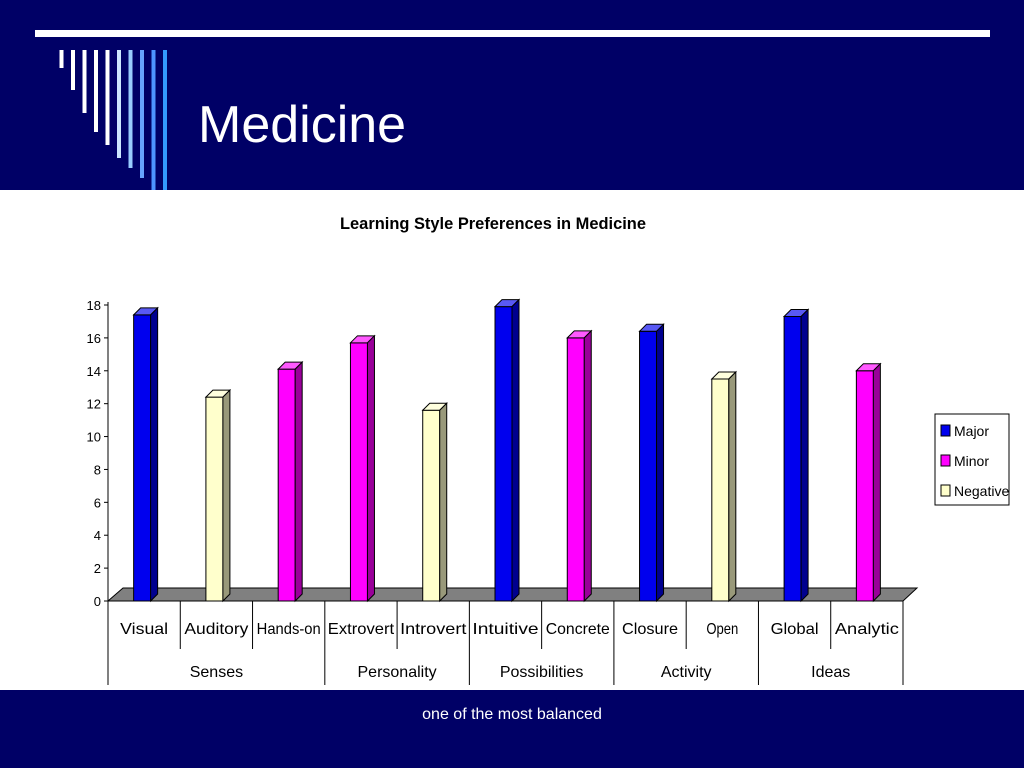 The image size is (1024, 768). What do you see at coordinates (945, 490) in the screenshot?
I see `legend-swatch-negative` at bounding box center [945, 490].